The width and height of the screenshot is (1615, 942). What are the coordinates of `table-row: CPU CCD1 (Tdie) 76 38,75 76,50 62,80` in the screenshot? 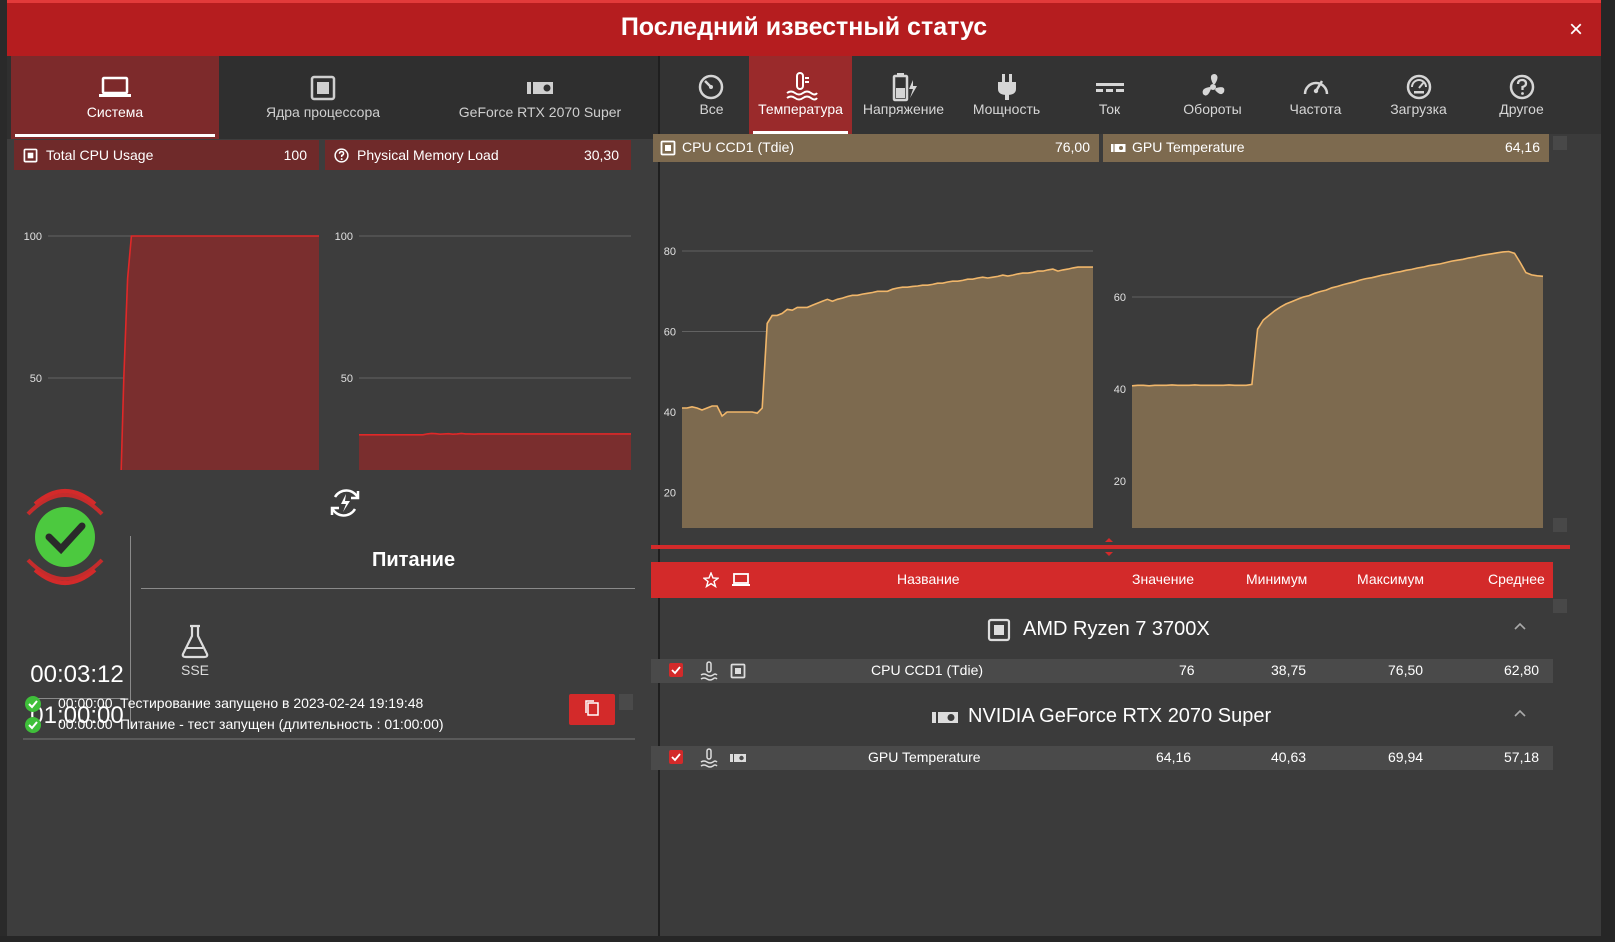 It's located at (1102, 671).